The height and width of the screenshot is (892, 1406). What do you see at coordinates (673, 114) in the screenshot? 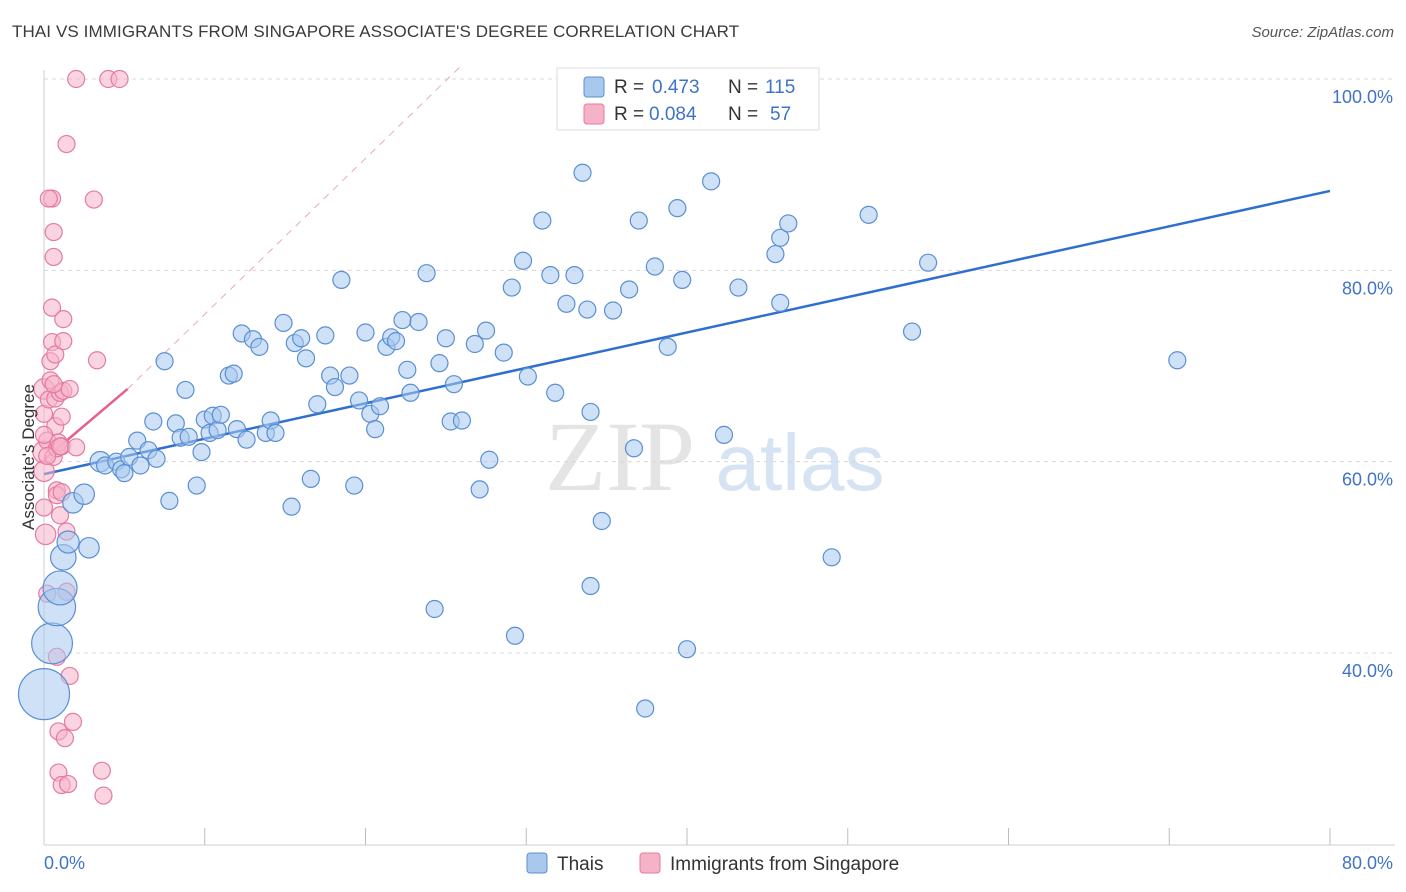
I see `legend-r-value-pink: 0.084` at bounding box center [673, 114].